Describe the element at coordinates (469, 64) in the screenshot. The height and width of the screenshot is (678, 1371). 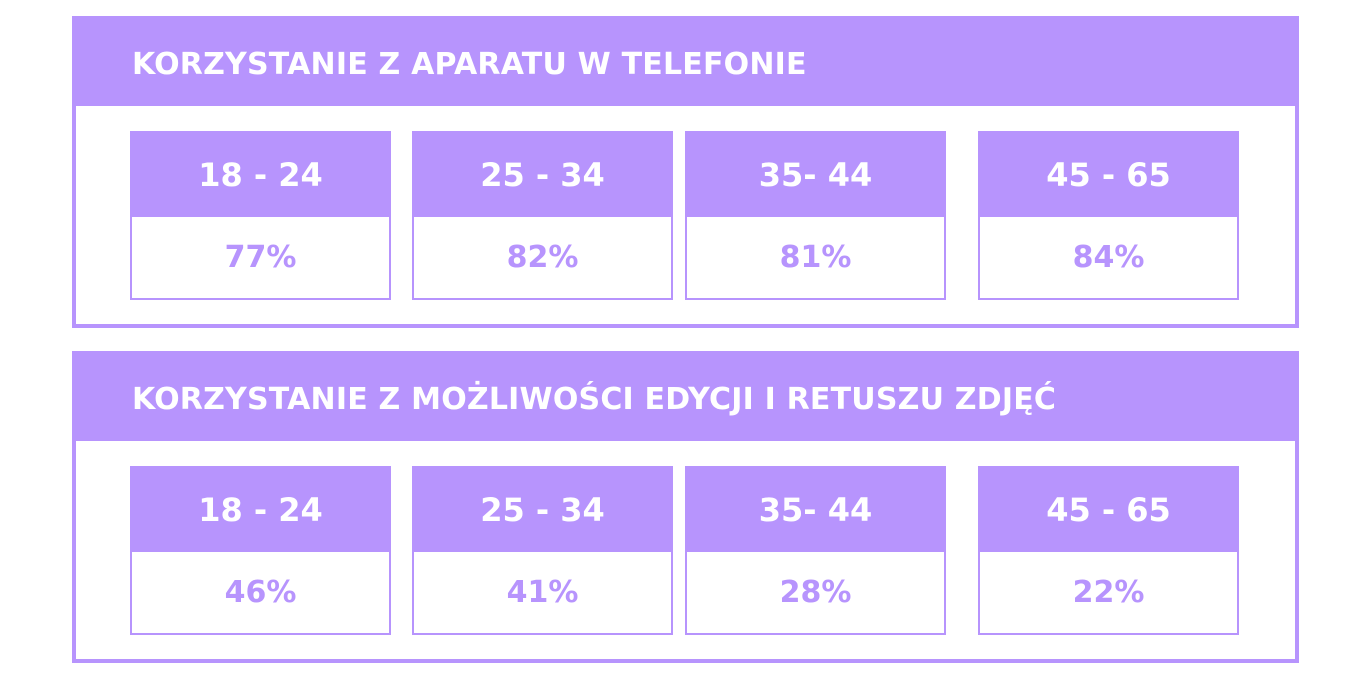
I see `panel-title: KORZYSTANIE Z APARATU W TELEFONIE` at that location.